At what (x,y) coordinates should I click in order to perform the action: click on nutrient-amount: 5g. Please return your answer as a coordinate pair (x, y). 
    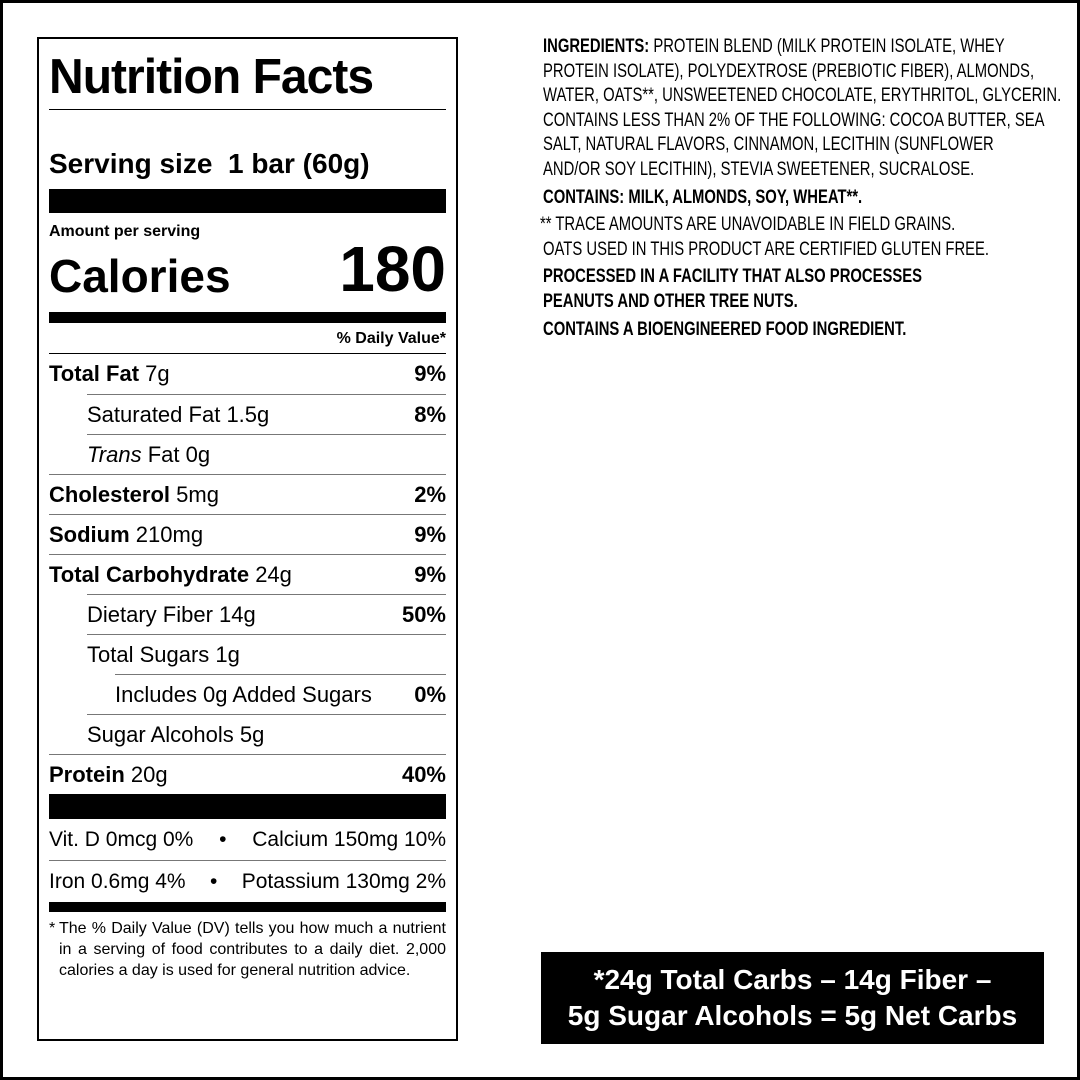
    Looking at the image, I should click on (252, 734).